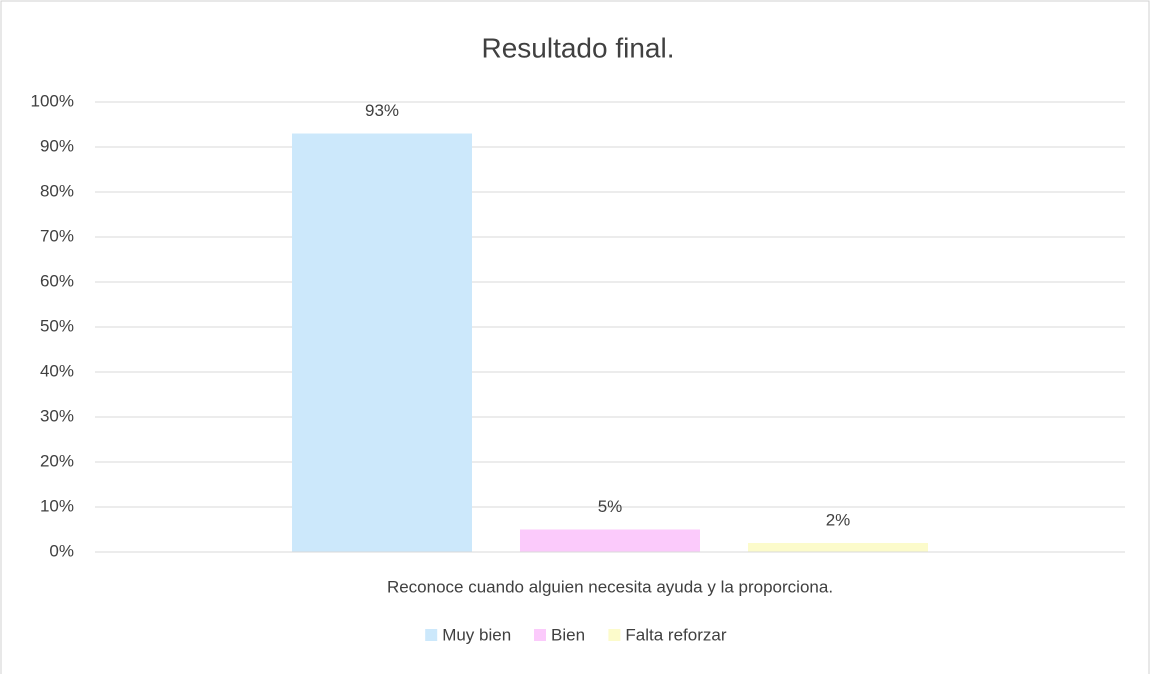 Image resolution: width=1152 pixels, height=674 pixels. Describe the element at coordinates (675, 634) in the screenshot. I see `legend-label: Falta reforzar` at that location.